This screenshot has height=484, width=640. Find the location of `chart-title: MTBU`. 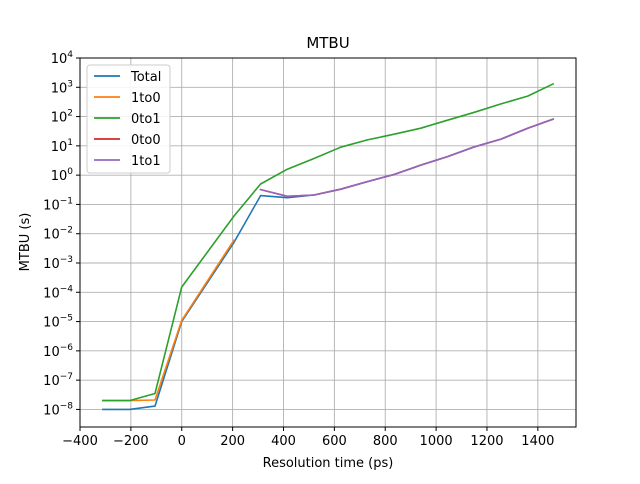

chart-title: MTBU is located at coordinates (327, 43).